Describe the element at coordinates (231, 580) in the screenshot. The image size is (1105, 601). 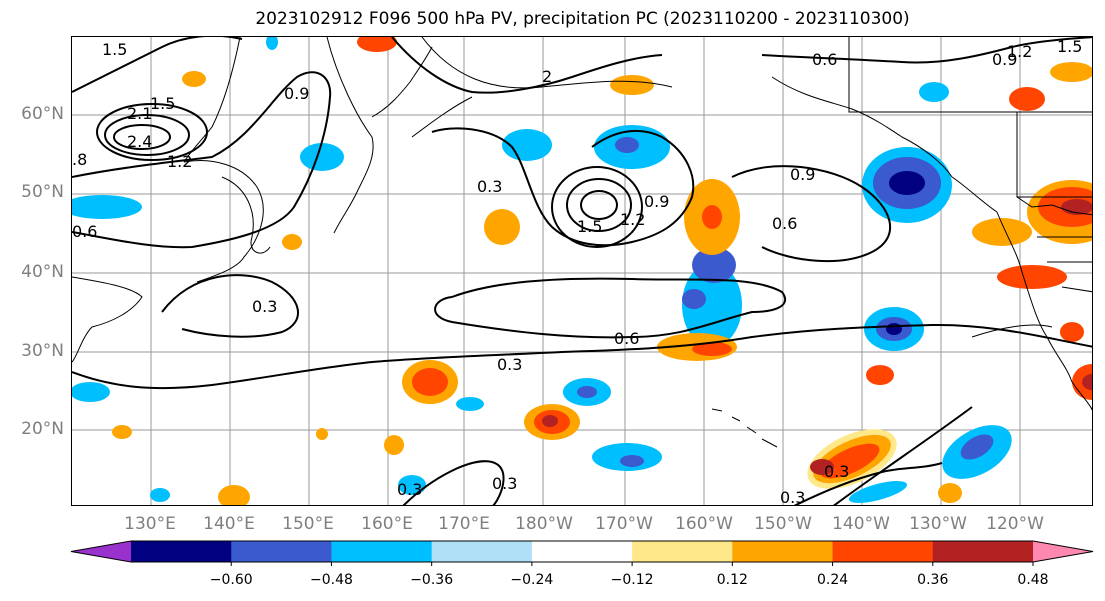
I see `colorbar-tick-label: −0.60` at that location.